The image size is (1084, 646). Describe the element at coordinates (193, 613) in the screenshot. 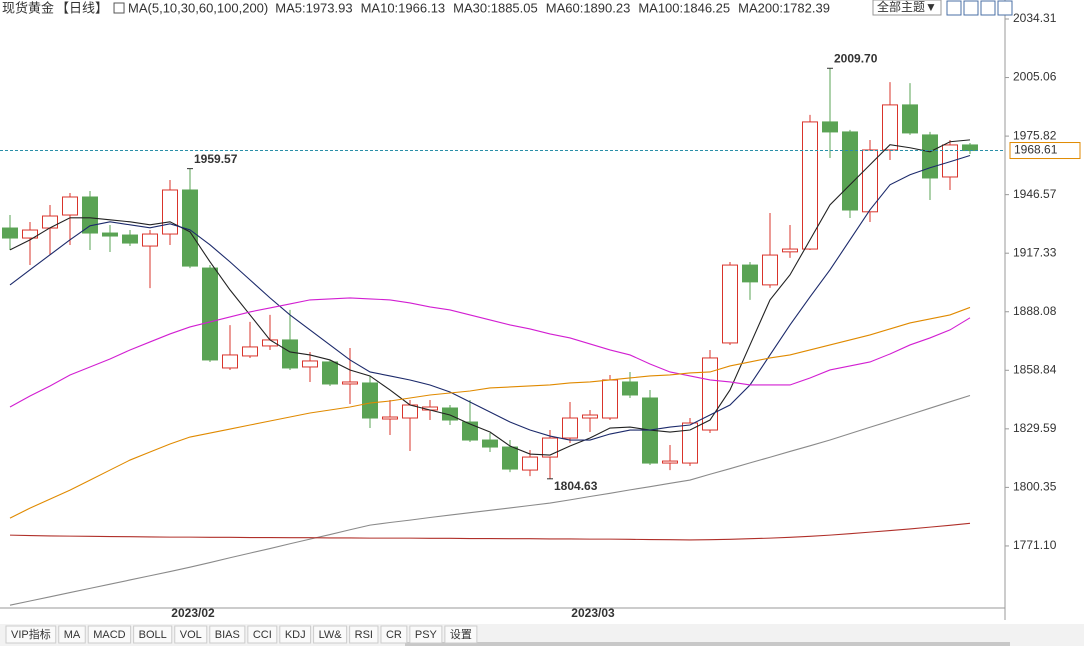

I see `x-tick-label: 2023/02` at that location.